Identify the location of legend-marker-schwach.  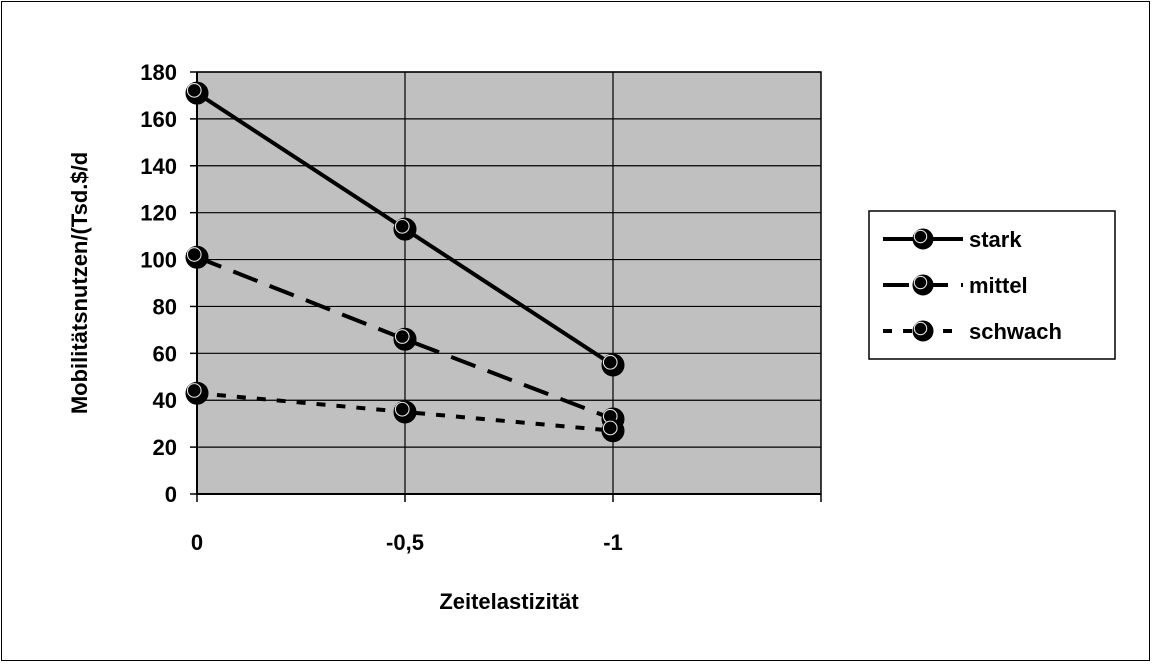
(923, 331).